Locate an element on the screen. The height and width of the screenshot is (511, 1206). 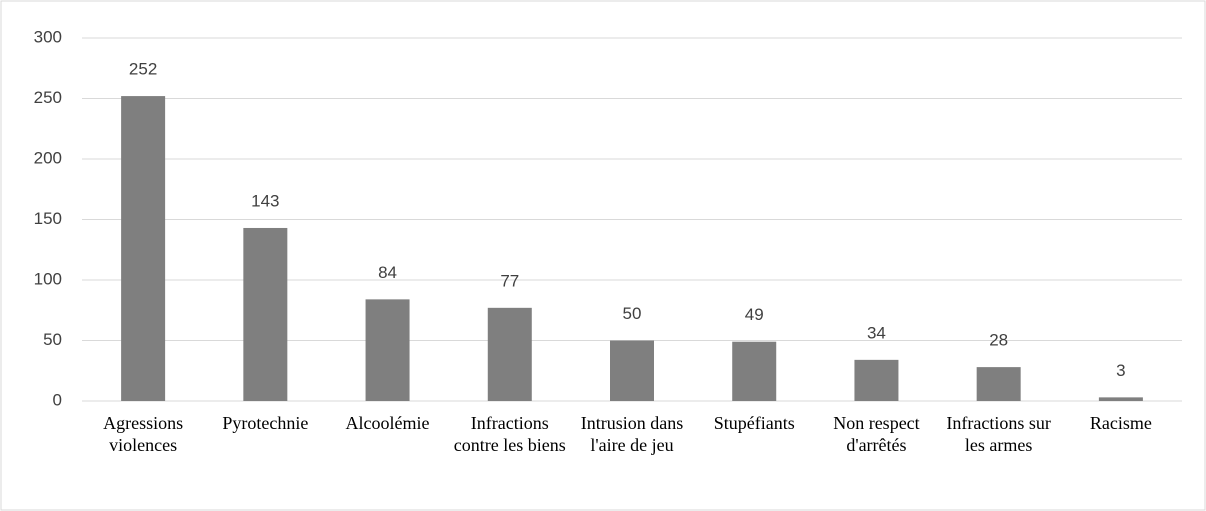
x-tick-label: Non respect d'arrêtés is located at coordinates (876, 434).